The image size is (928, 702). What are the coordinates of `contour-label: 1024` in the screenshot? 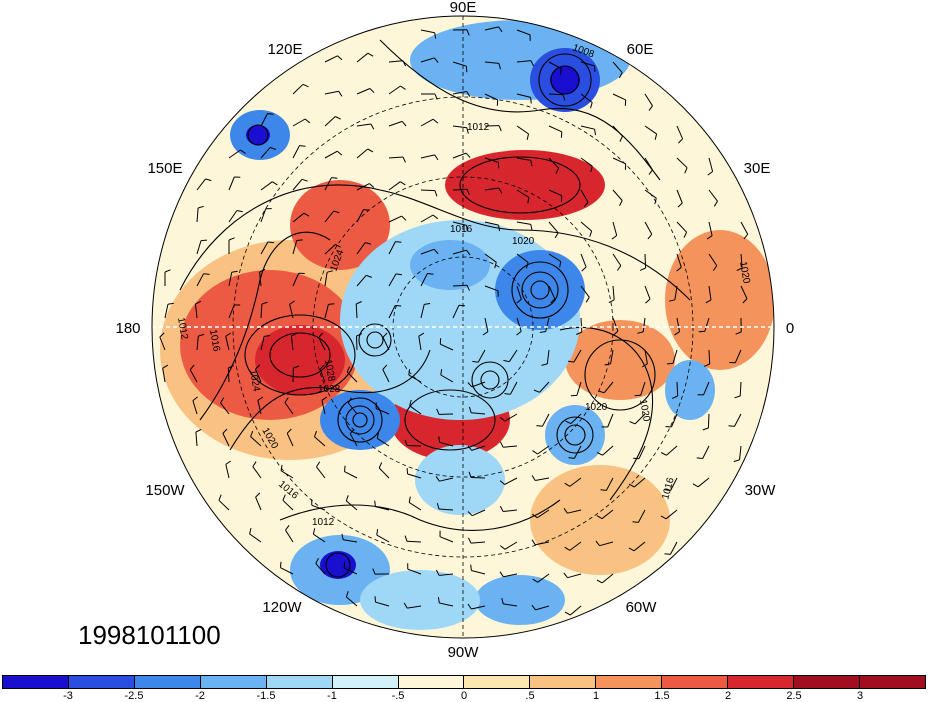 It's located at (254, 381).